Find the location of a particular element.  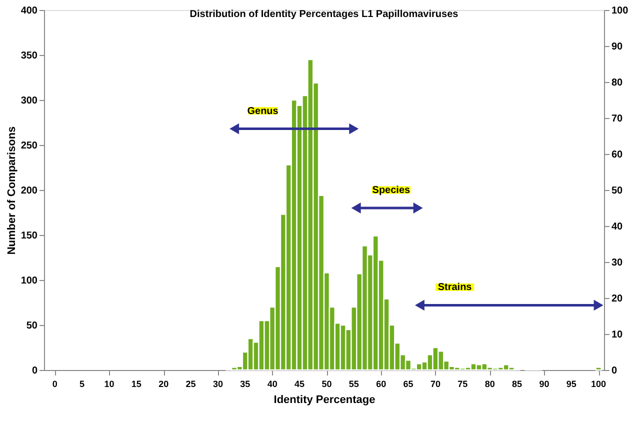

y-tick-label: 50 is located at coordinates (32, 326).